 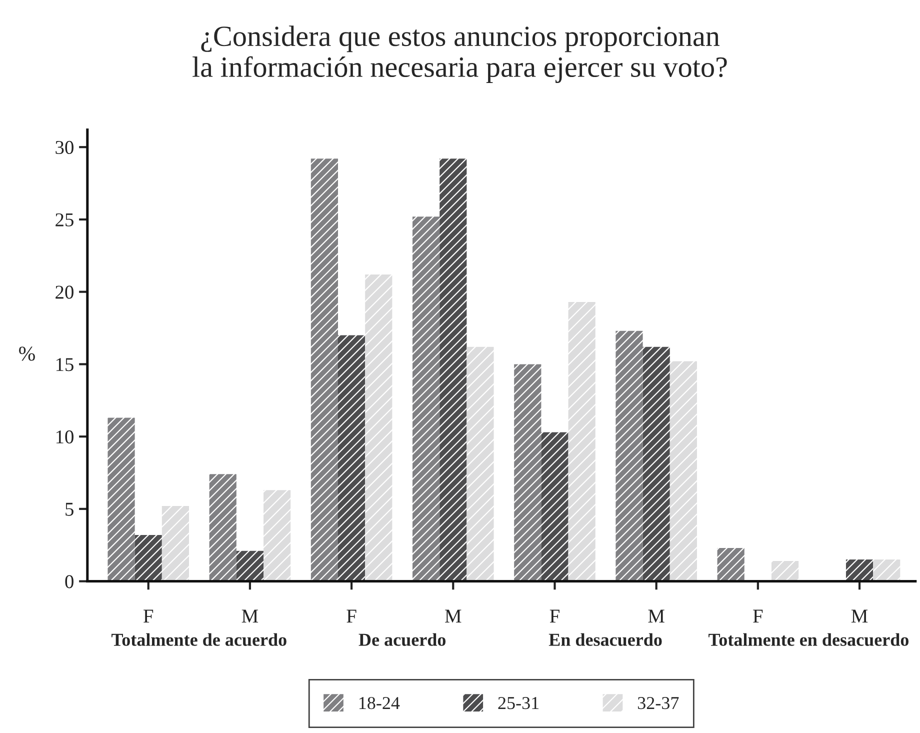 What do you see at coordinates (65, 147) in the screenshot?
I see `y-tick-label: 30` at bounding box center [65, 147].